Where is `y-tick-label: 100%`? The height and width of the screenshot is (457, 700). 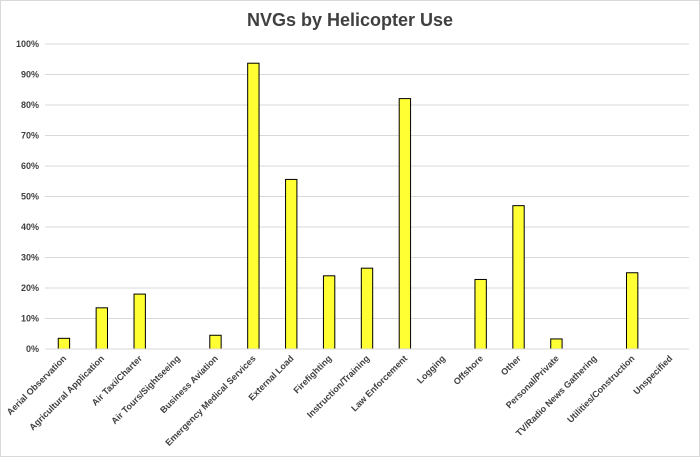
y-tick-label: 100% is located at coordinates (27, 44).